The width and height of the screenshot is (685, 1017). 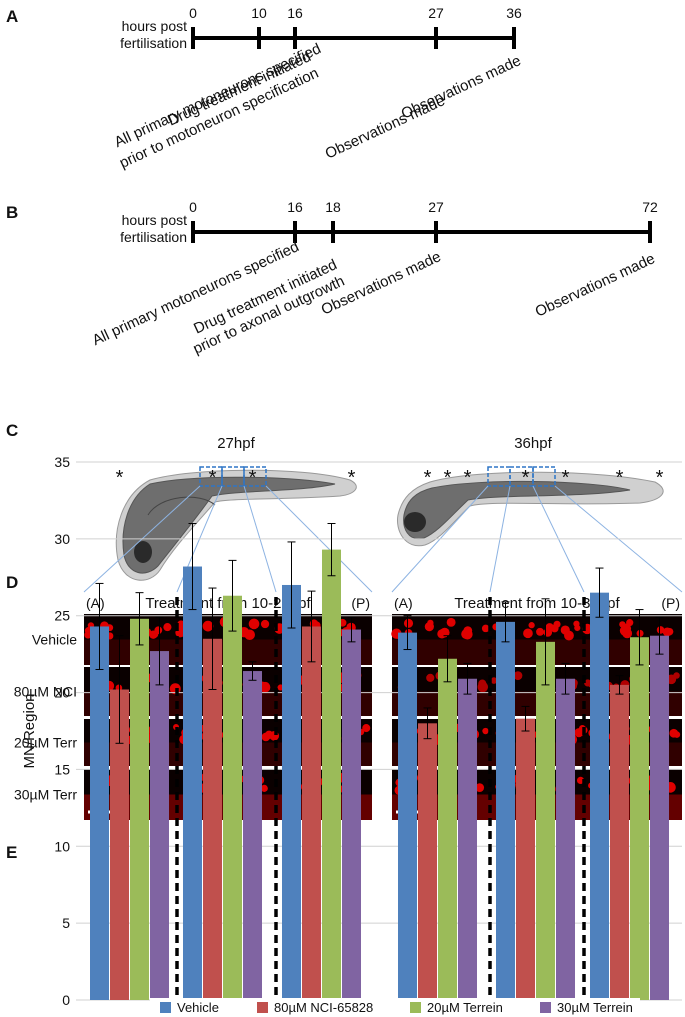 I want to click on legend-label: 80µM NCI-65828, so click(x=323, y=1007).